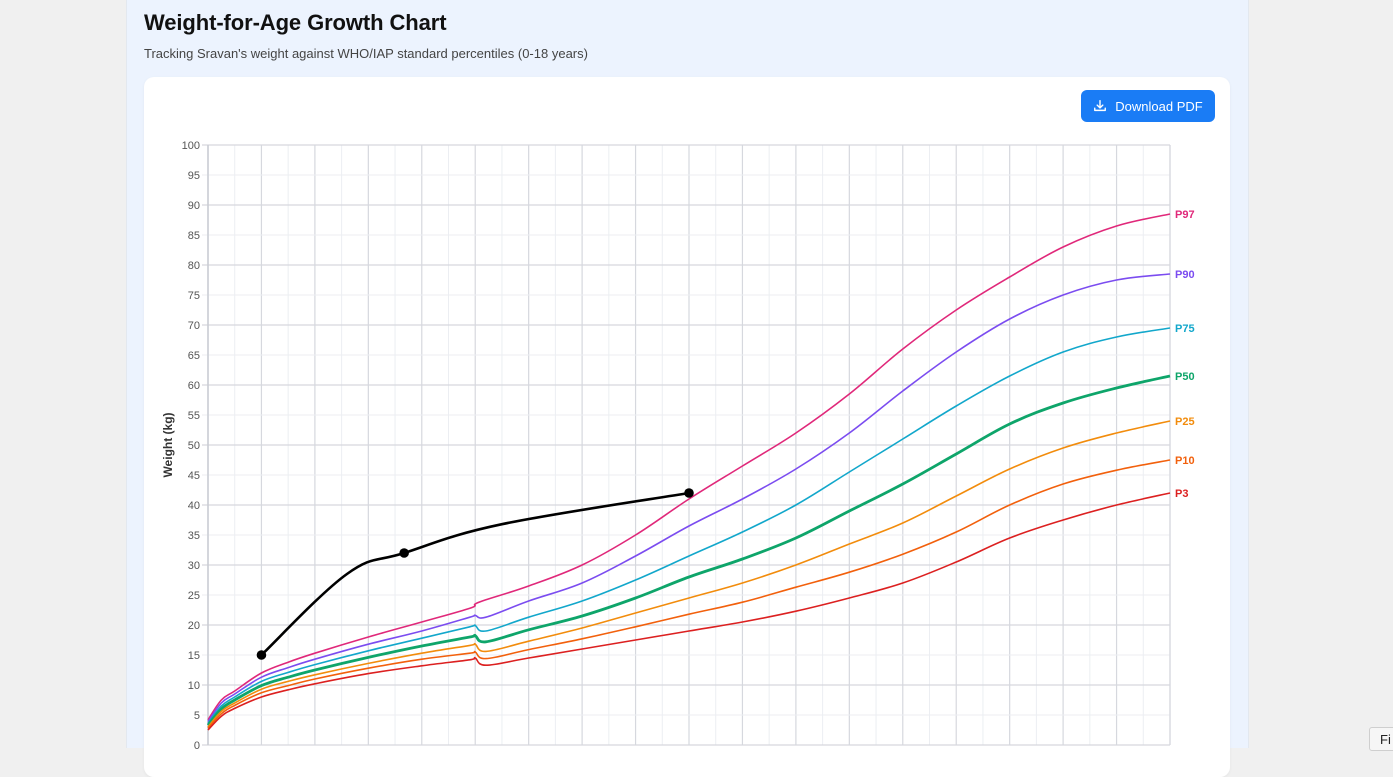 Image resolution: width=1393 pixels, height=777 pixels. I want to click on y-tick-label: 60, so click(194, 386).